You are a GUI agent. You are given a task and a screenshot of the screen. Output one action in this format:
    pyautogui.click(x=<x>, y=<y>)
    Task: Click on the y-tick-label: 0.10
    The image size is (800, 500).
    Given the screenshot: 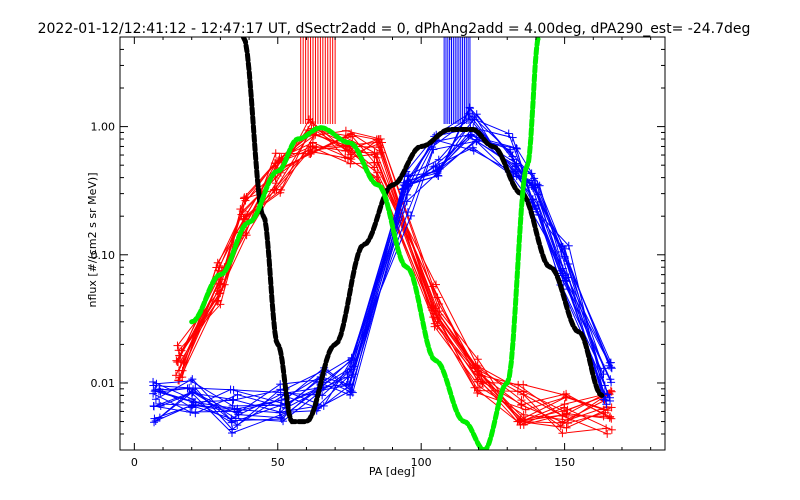 What is the action you would take?
    pyautogui.click(x=103, y=255)
    